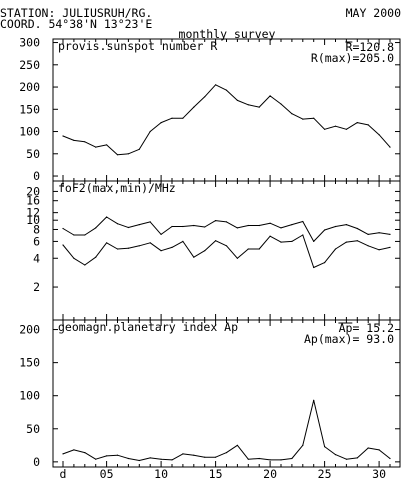  What do you see at coordinates (161, 473) in the screenshot?
I see `x-tick-label-10: 10` at bounding box center [161, 473].